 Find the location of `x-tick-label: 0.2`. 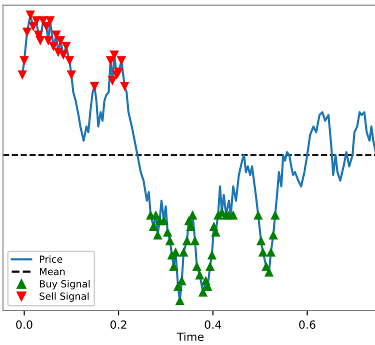

x-tick-label: 0.2 is located at coordinates (118, 324).